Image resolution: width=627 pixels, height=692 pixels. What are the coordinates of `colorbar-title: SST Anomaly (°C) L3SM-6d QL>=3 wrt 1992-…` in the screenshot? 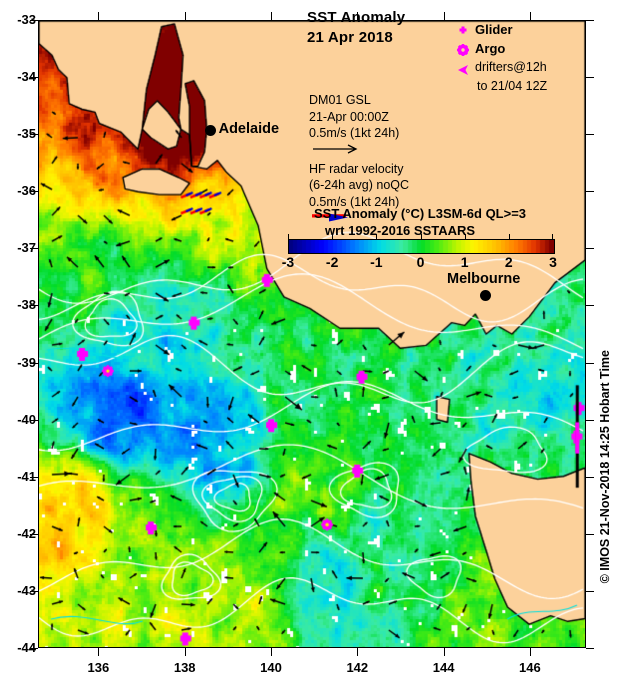 It's located at (420, 222).